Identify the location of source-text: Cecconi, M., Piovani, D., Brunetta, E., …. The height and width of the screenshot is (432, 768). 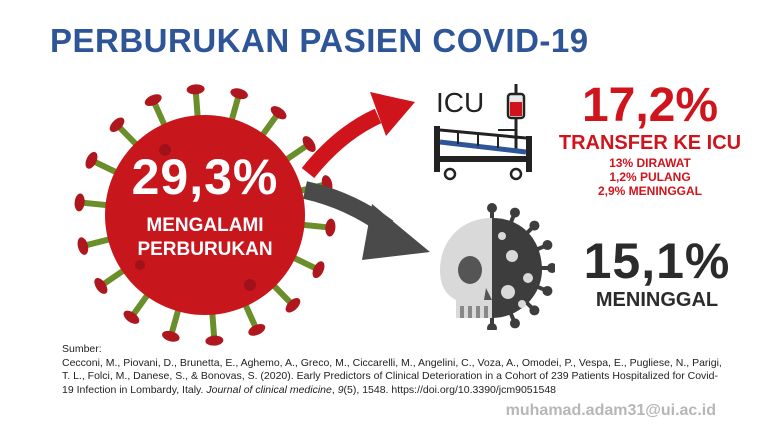
(392, 377).